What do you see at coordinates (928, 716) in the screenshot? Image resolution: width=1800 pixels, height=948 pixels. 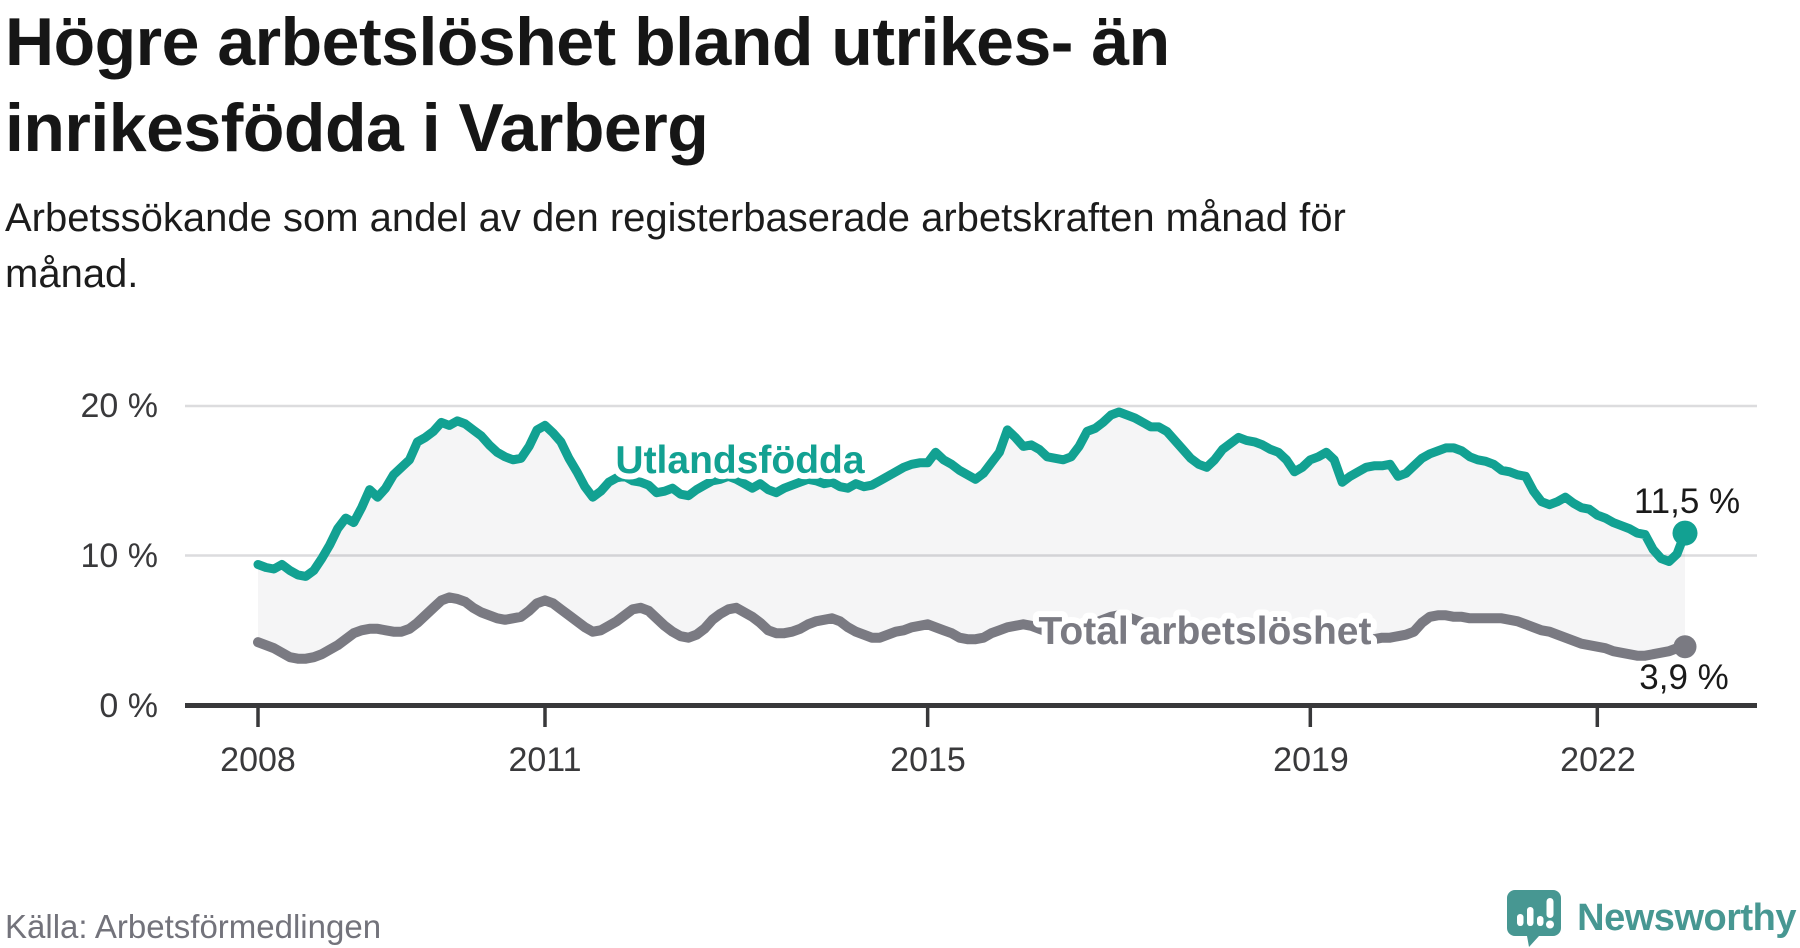 I see `x-axis-ticks` at bounding box center [928, 716].